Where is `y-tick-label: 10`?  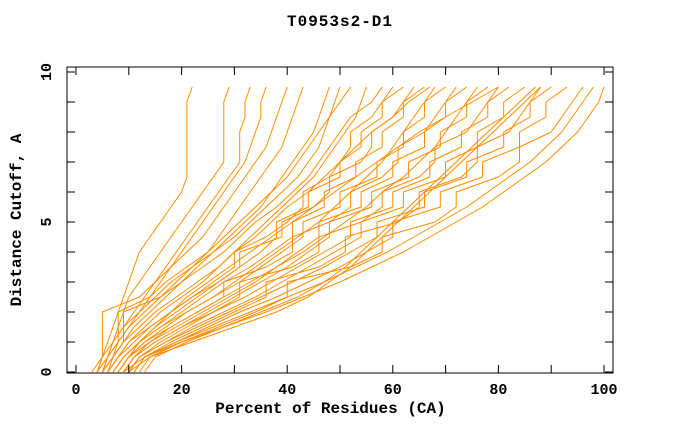
y-tick-label: 10 is located at coordinates (47, 72).